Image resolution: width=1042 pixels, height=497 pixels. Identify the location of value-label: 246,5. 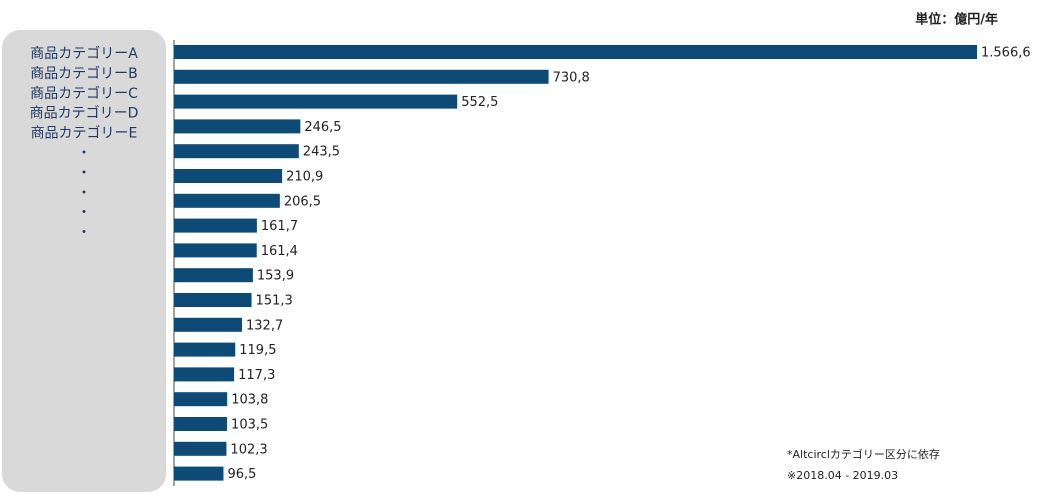
(322, 127).